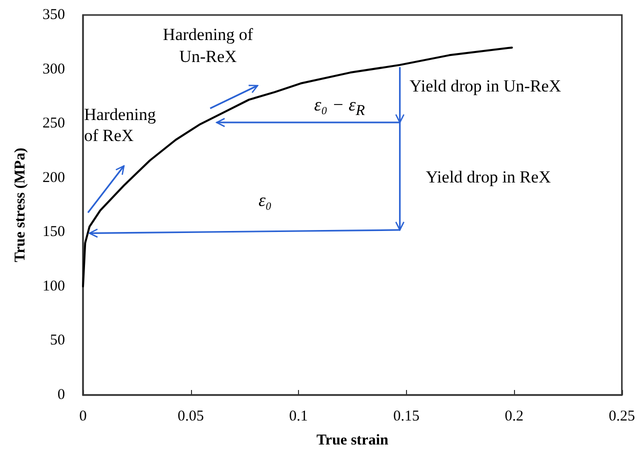 Image resolution: width=638 pixels, height=460 pixels. I want to click on x-tick-label: 0.15, so click(406, 416).